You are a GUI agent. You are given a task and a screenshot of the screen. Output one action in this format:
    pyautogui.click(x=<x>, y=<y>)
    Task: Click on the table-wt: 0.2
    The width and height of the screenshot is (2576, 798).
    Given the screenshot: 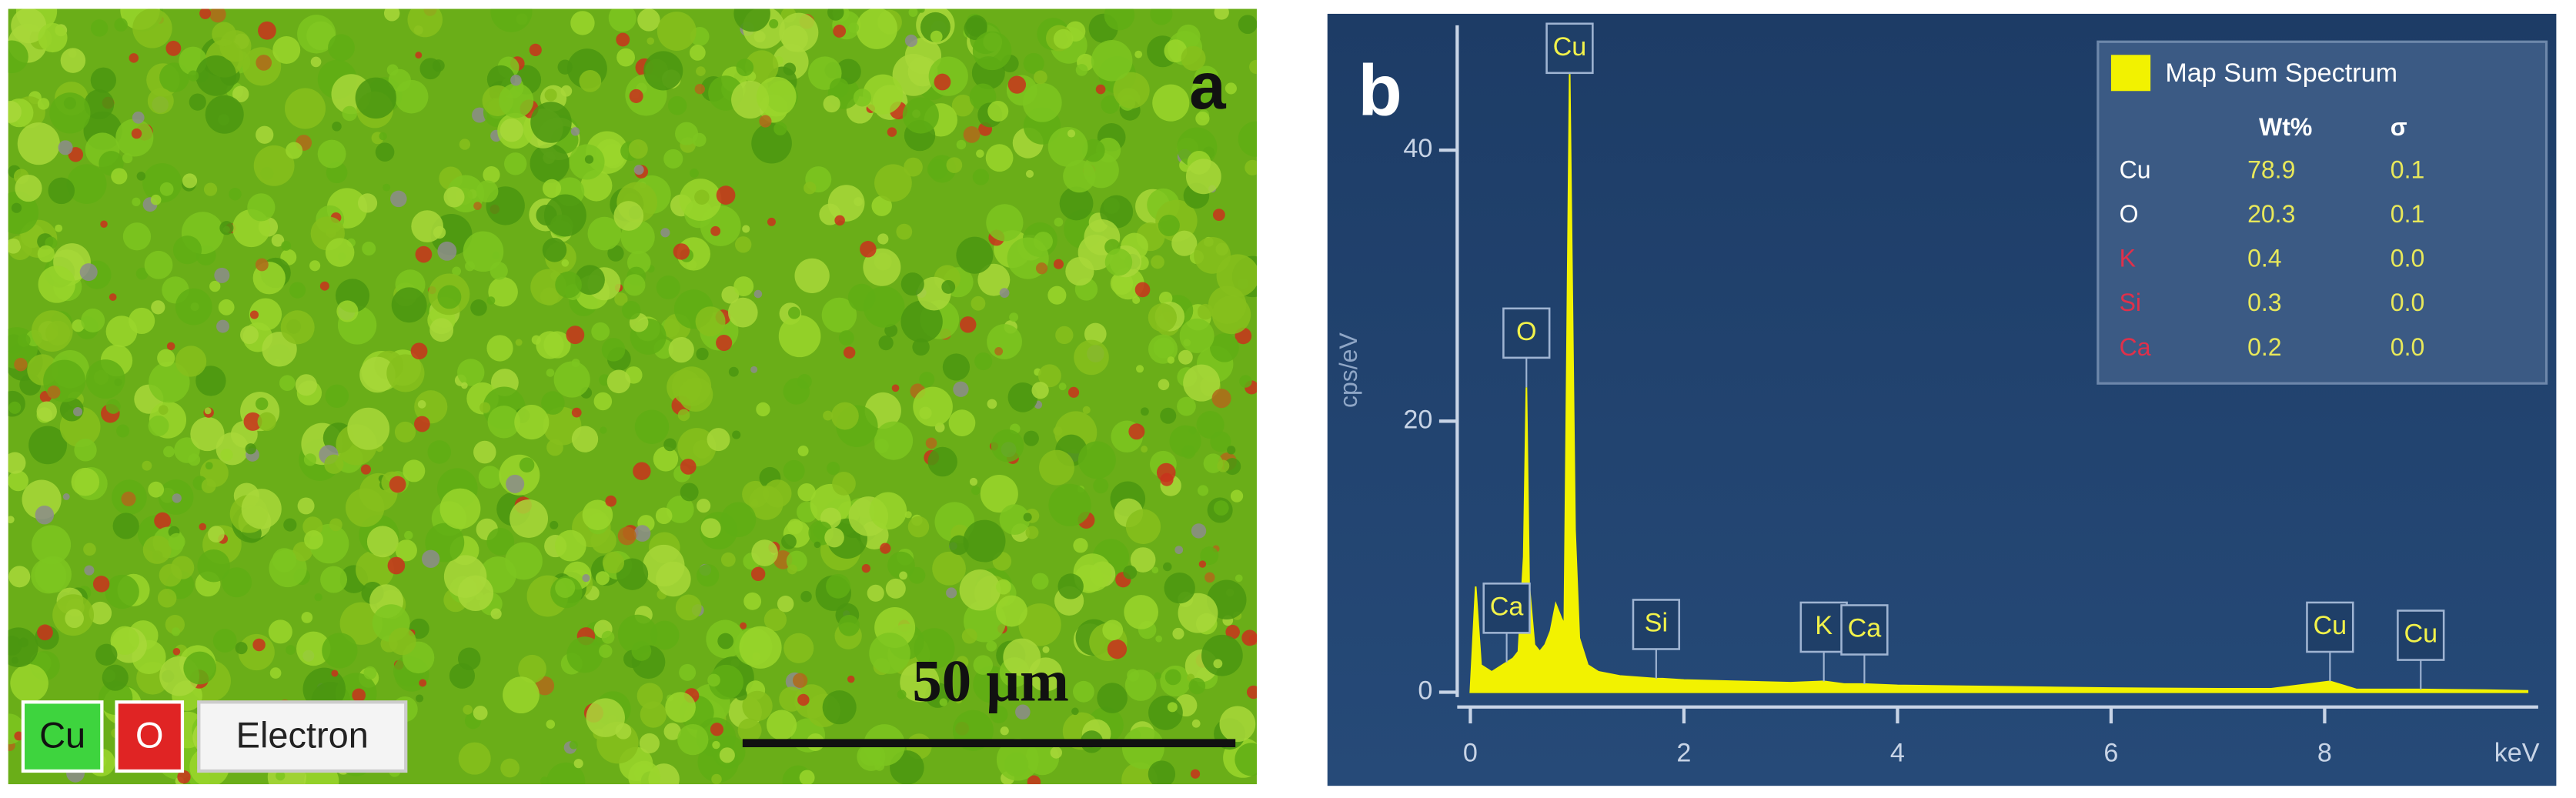 What is the action you would take?
    pyautogui.click(x=2264, y=347)
    